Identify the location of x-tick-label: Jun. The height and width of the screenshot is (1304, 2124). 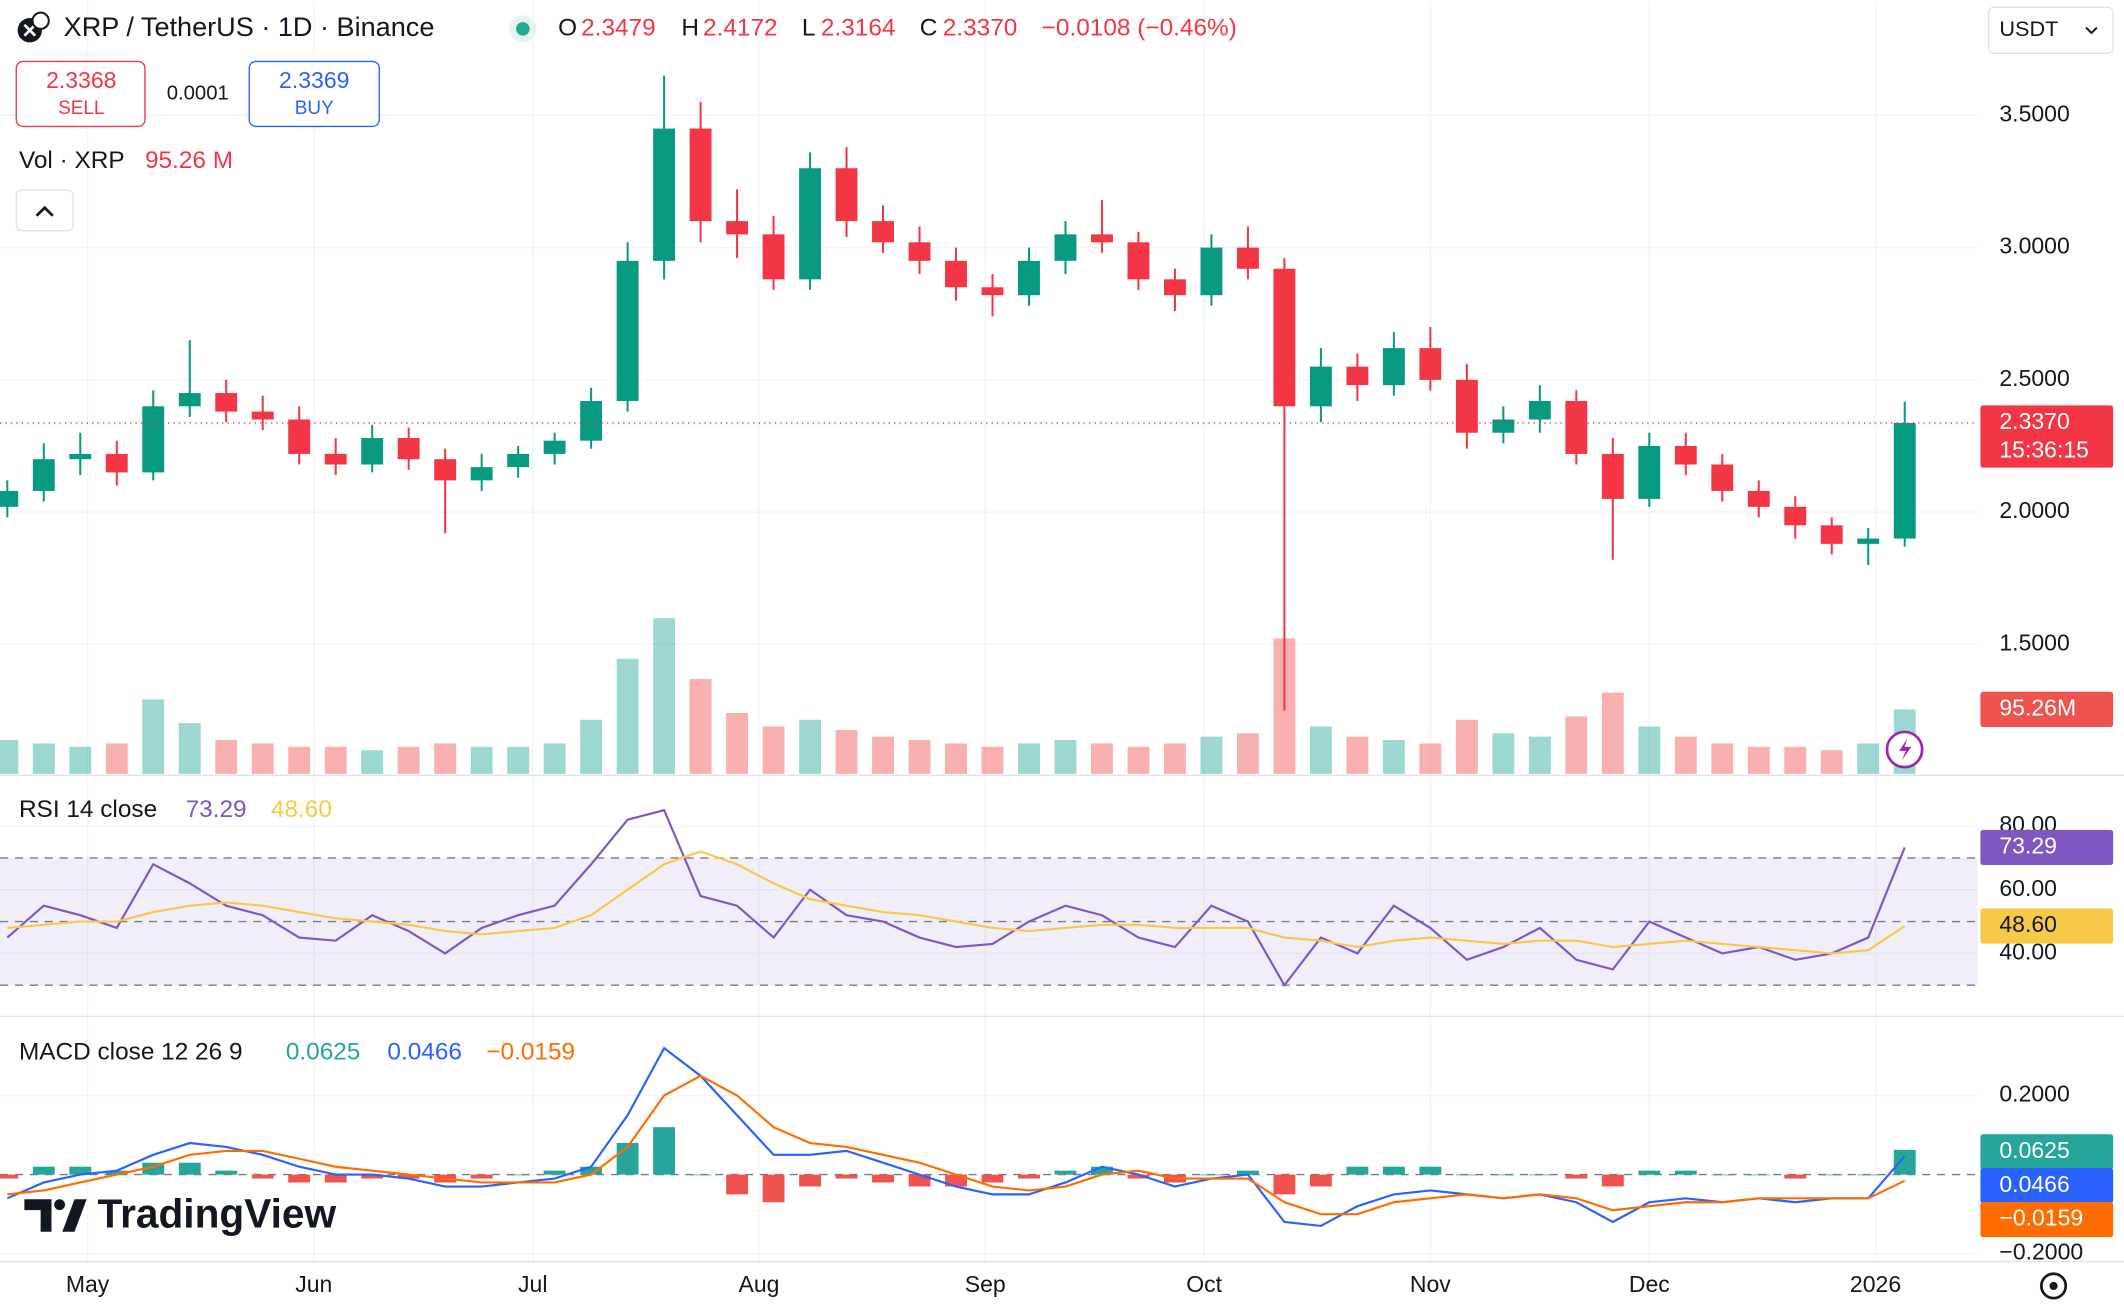
(313, 1284).